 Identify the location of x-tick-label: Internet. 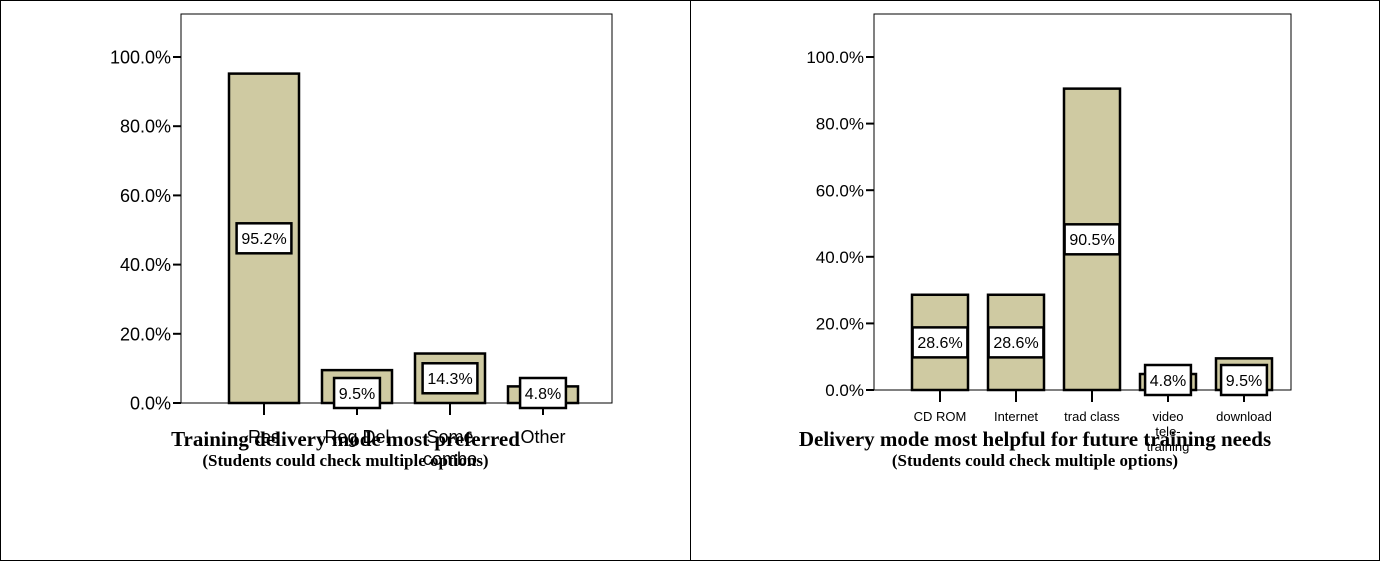
(1016, 416).